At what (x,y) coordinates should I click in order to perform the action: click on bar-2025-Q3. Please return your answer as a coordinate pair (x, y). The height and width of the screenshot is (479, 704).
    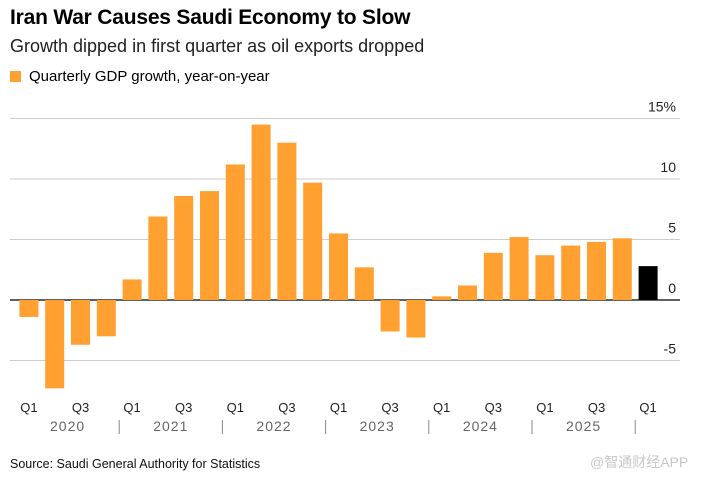
    Looking at the image, I should click on (596, 270).